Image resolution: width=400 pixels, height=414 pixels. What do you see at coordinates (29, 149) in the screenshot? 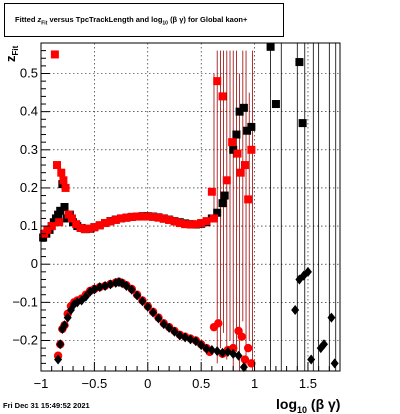
I see `y-tick-label: 0.3` at bounding box center [29, 149].